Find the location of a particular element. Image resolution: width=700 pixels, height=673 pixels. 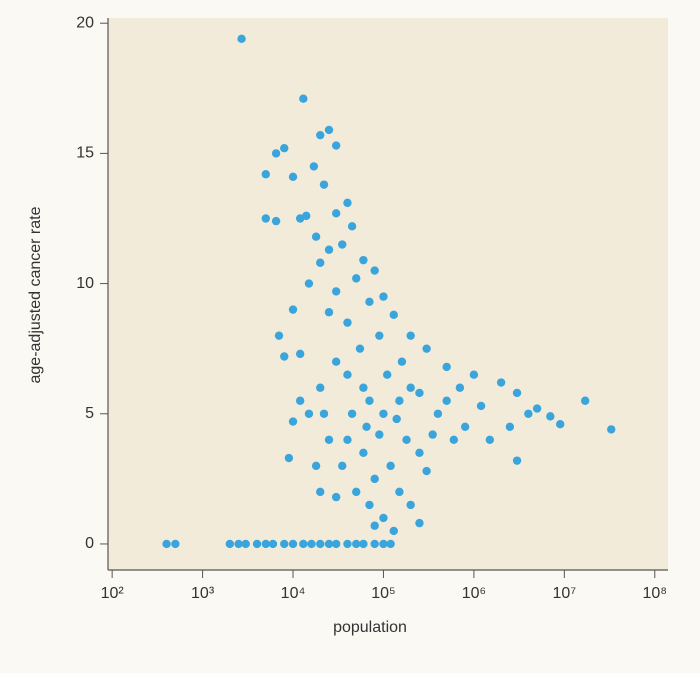

x-tick-label: 10⁶ is located at coordinates (474, 593).